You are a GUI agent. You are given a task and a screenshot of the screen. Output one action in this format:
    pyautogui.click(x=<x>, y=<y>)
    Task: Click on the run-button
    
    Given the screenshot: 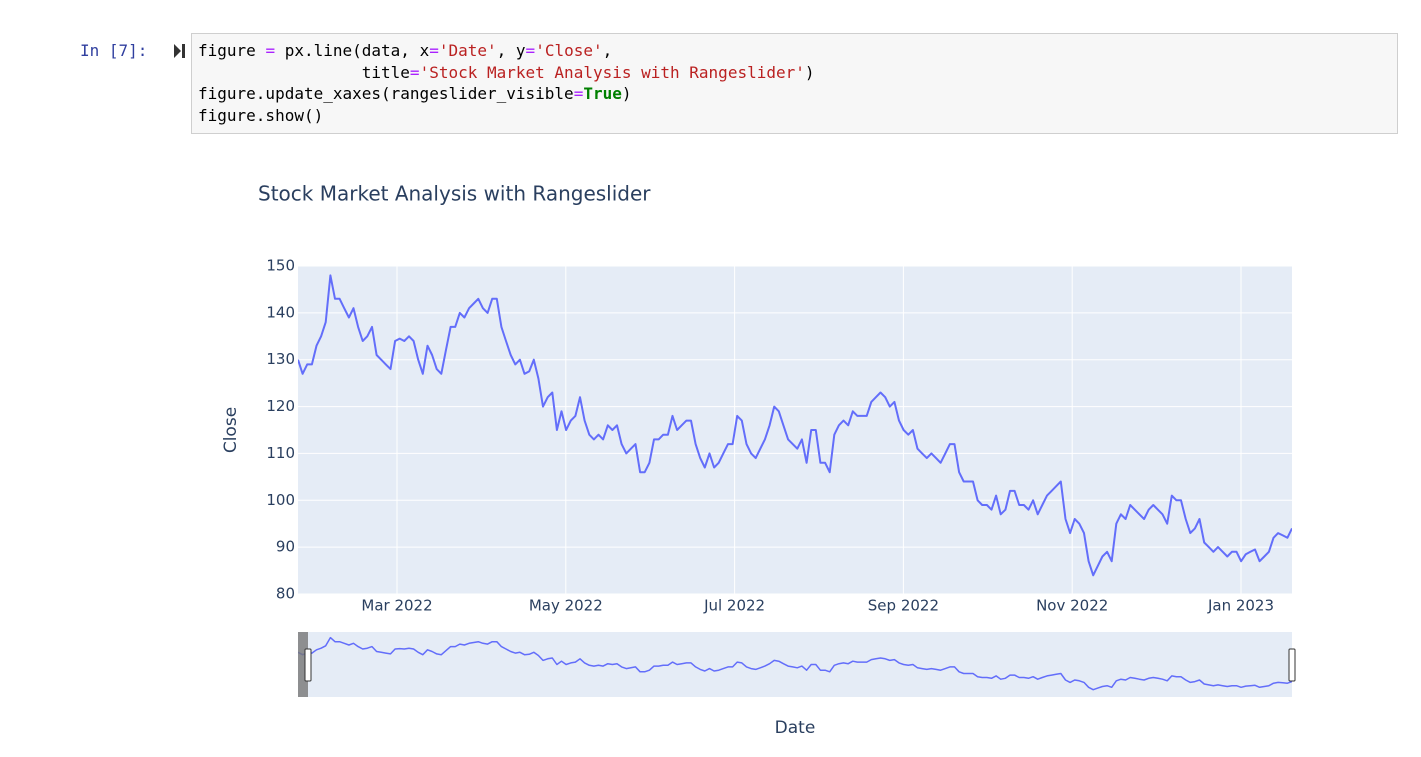 What is the action you would take?
    pyautogui.click(x=179, y=51)
    